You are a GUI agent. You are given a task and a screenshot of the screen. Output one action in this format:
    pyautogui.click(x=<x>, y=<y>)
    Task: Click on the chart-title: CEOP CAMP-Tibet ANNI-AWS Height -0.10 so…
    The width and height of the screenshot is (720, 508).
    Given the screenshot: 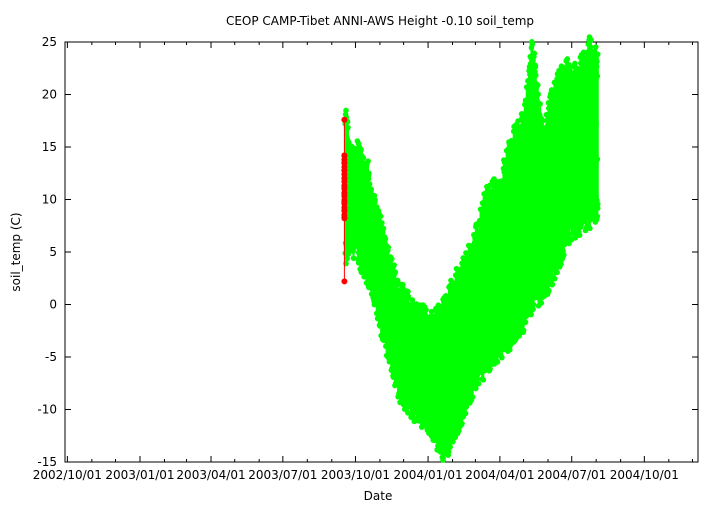 What is the action you would take?
    pyautogui.click(x=380, y=21)
    